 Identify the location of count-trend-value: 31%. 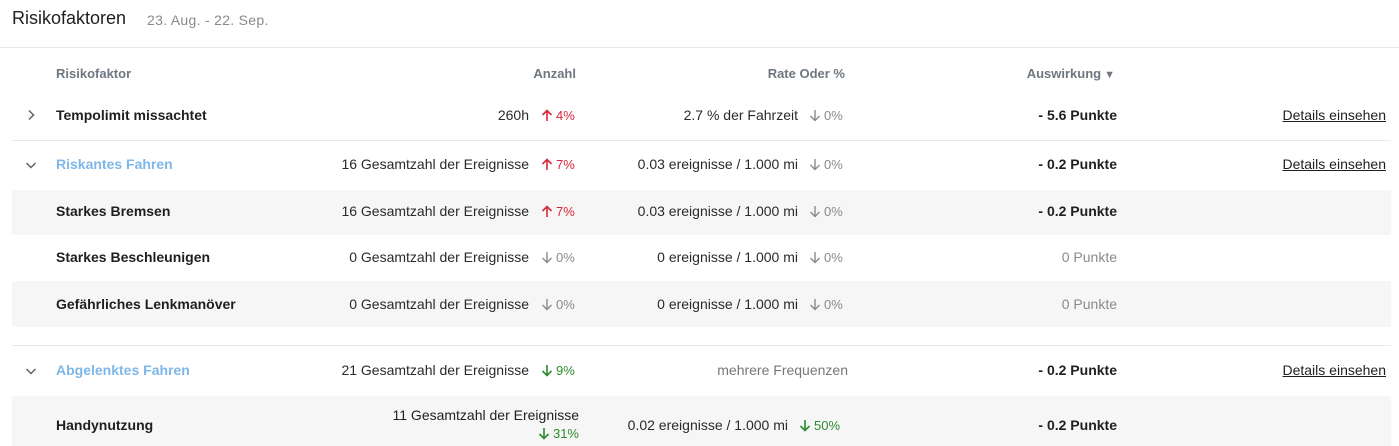
(565, 433).